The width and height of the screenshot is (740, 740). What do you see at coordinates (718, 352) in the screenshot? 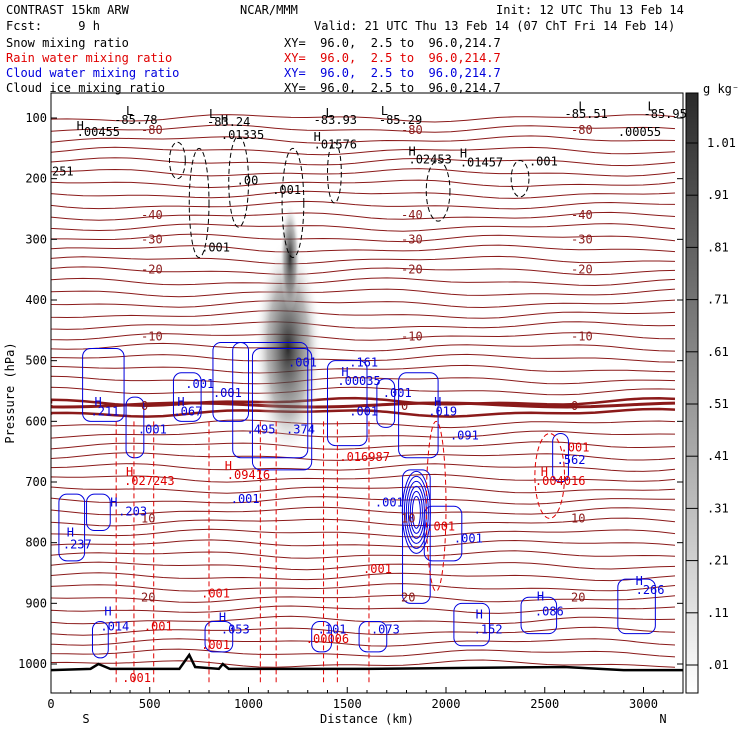
I see `colorbar-label: .61` at bounding box center [718, 352].